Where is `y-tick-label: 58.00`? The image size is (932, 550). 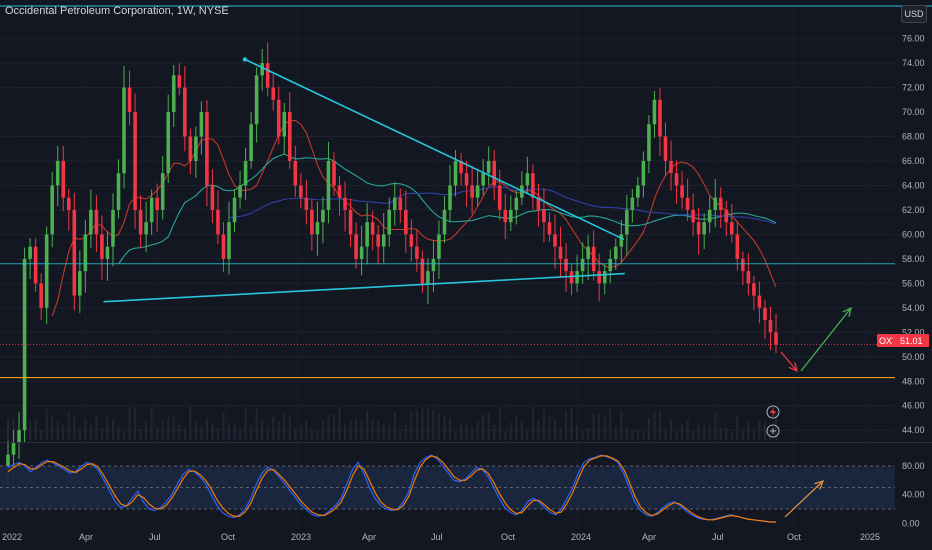 y-tick-label: 58.00 is located at coordinates (913, 259).